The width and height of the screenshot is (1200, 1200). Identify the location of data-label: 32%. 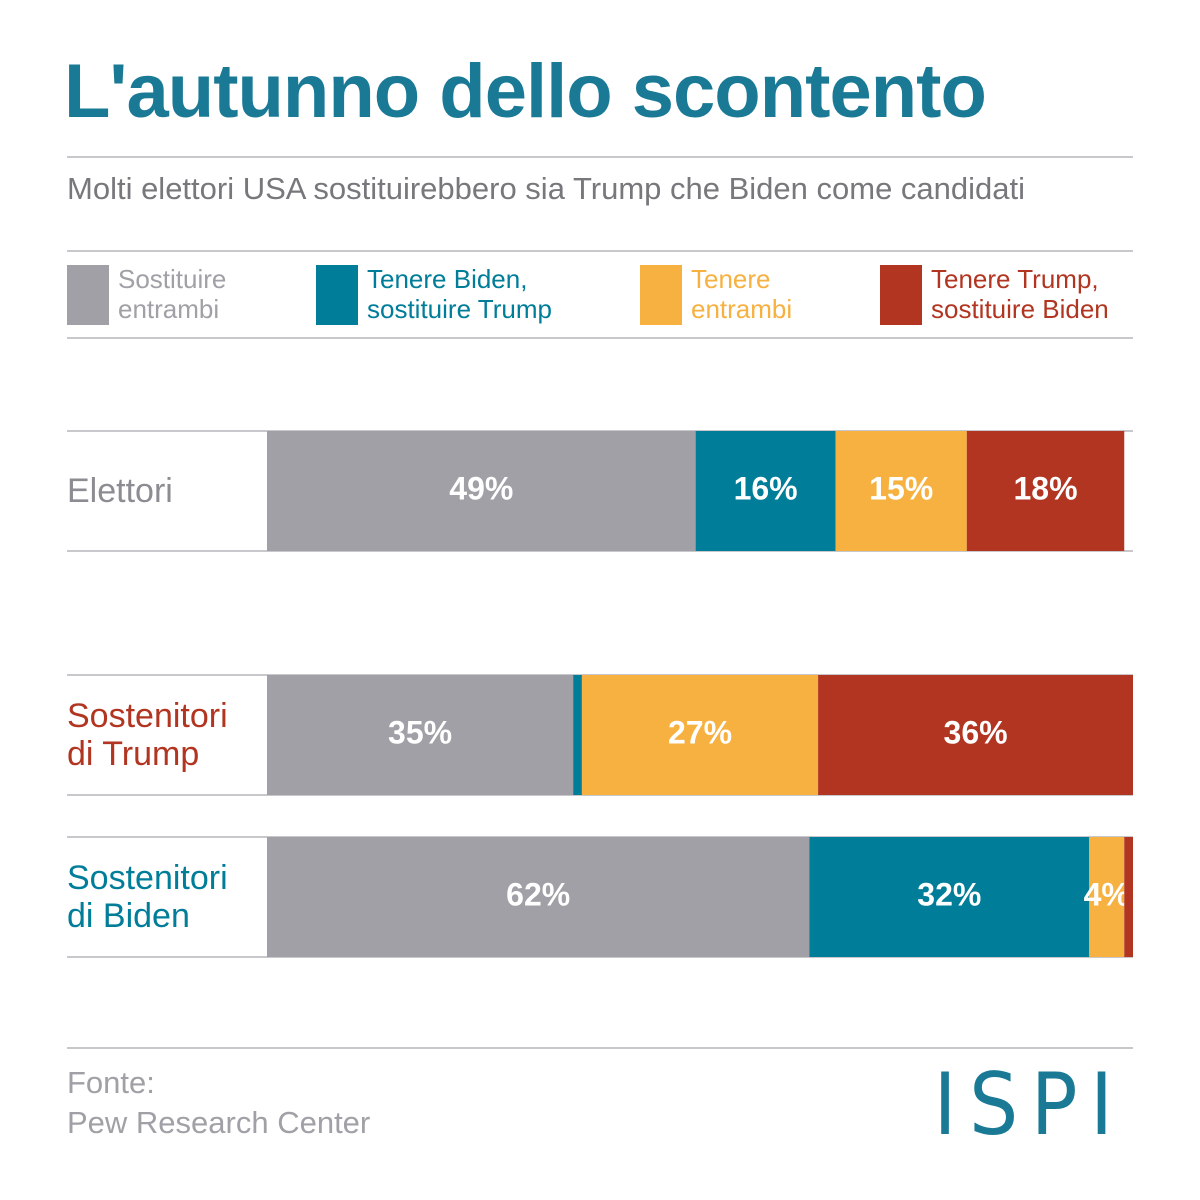
(949, 894).